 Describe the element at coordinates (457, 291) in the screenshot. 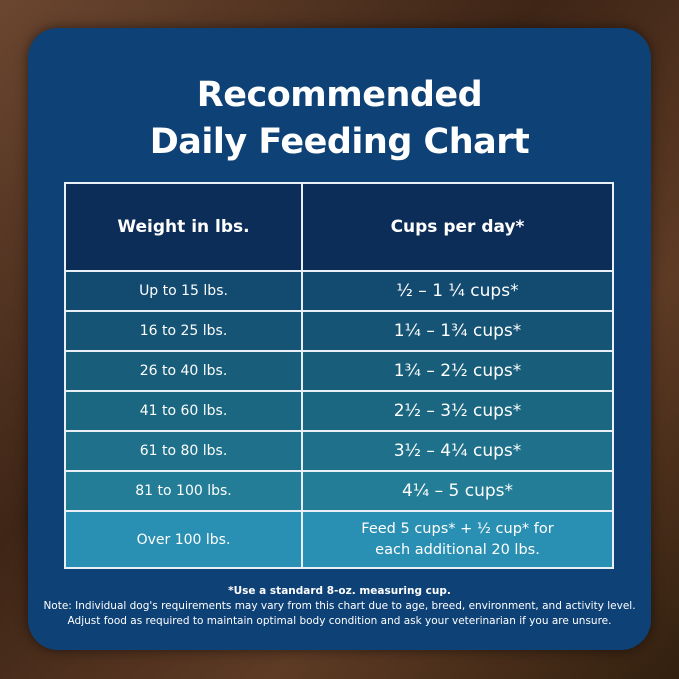

I see `cups-cell: ½ – 1 ¼ cups*` at that location.